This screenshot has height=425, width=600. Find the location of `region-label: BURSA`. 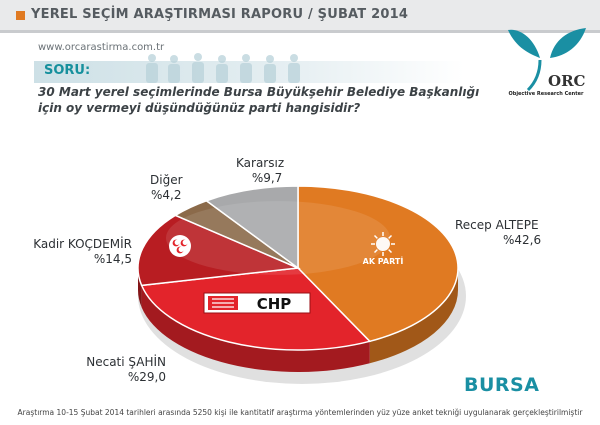

region-label: BURSA is located at coordinates (502, 385).